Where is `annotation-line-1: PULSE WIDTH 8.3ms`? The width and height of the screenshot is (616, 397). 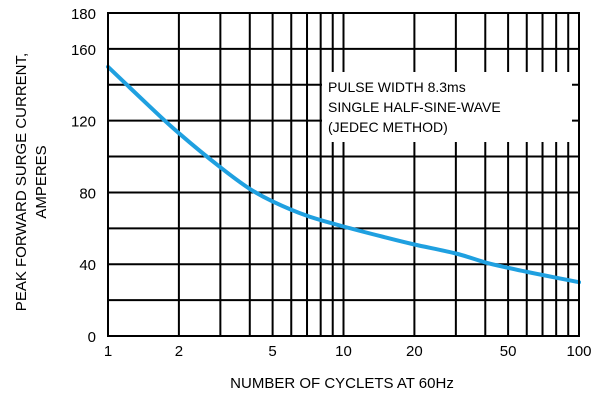 annotation-line-1: PULSE WIDTH 8.3ms is located at coordinates (397, 87).